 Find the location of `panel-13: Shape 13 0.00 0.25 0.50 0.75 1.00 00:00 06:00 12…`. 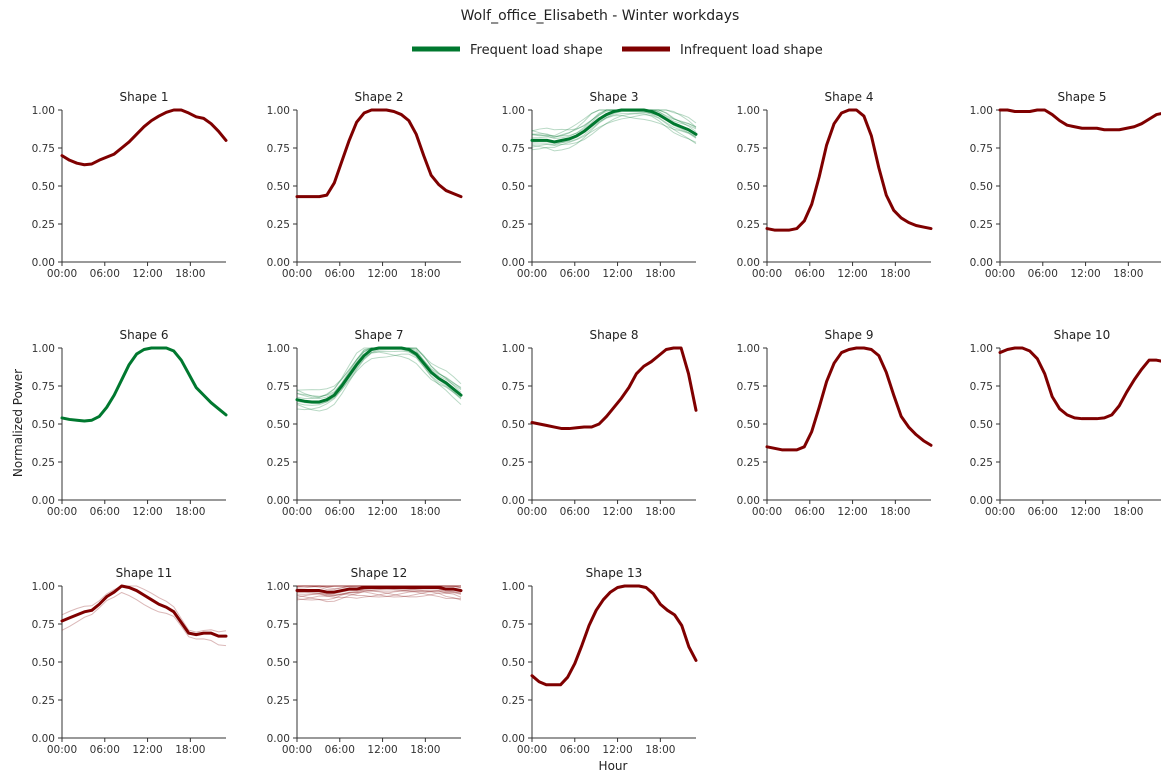

panel-13: Shape 13 0.00 0.25 0.50 0.75 1.00 00:00 06:00 12… is located at coordinates (600, 661).